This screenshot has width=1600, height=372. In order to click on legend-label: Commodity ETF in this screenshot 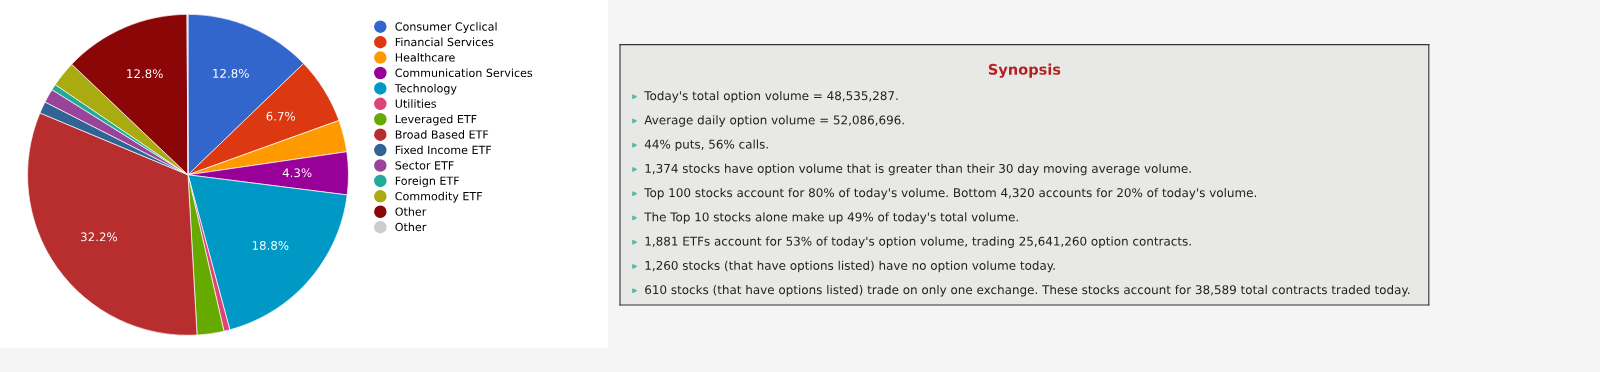, I will do `click(438, 197)`.